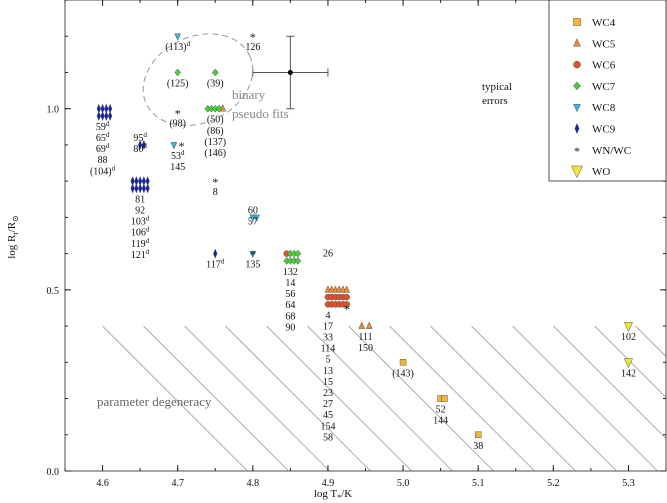 Image resolution: width=667 pixels, height=503 pixels. Describe the element at coordinates (103, 170) in the screenshot. I see `star-id-label: (104)d` at that location.